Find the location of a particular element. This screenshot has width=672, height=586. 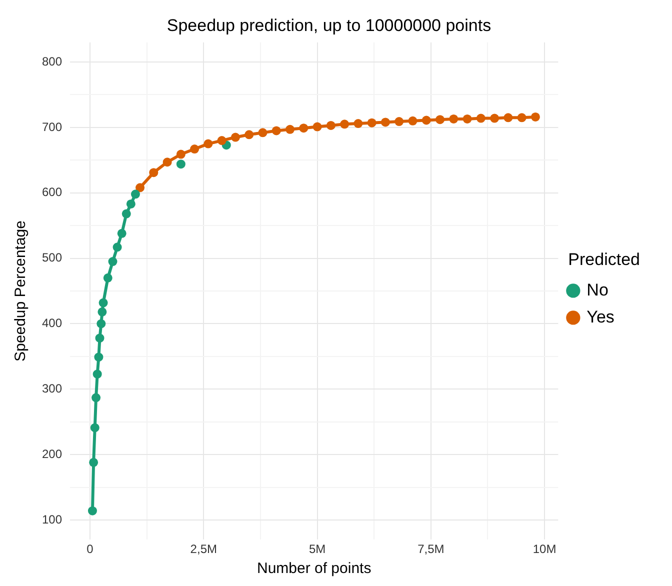

y-tick-label: 100 is located at coordinates (52, 519).